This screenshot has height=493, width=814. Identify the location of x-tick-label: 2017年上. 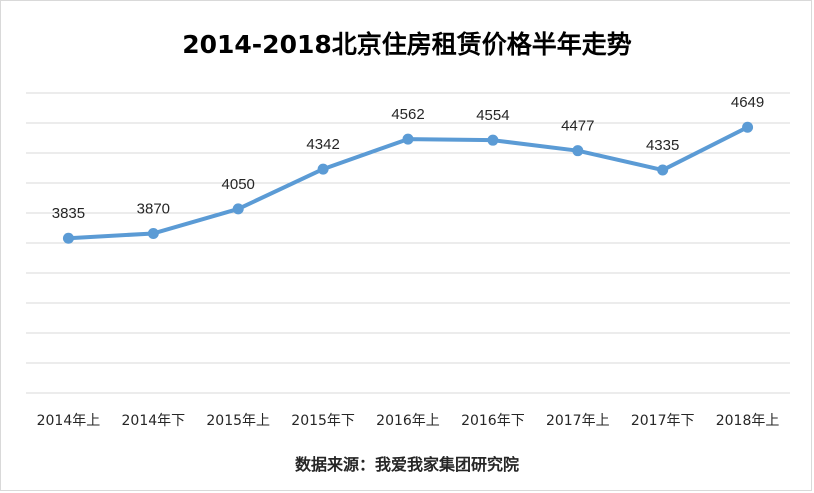
(578, 421).